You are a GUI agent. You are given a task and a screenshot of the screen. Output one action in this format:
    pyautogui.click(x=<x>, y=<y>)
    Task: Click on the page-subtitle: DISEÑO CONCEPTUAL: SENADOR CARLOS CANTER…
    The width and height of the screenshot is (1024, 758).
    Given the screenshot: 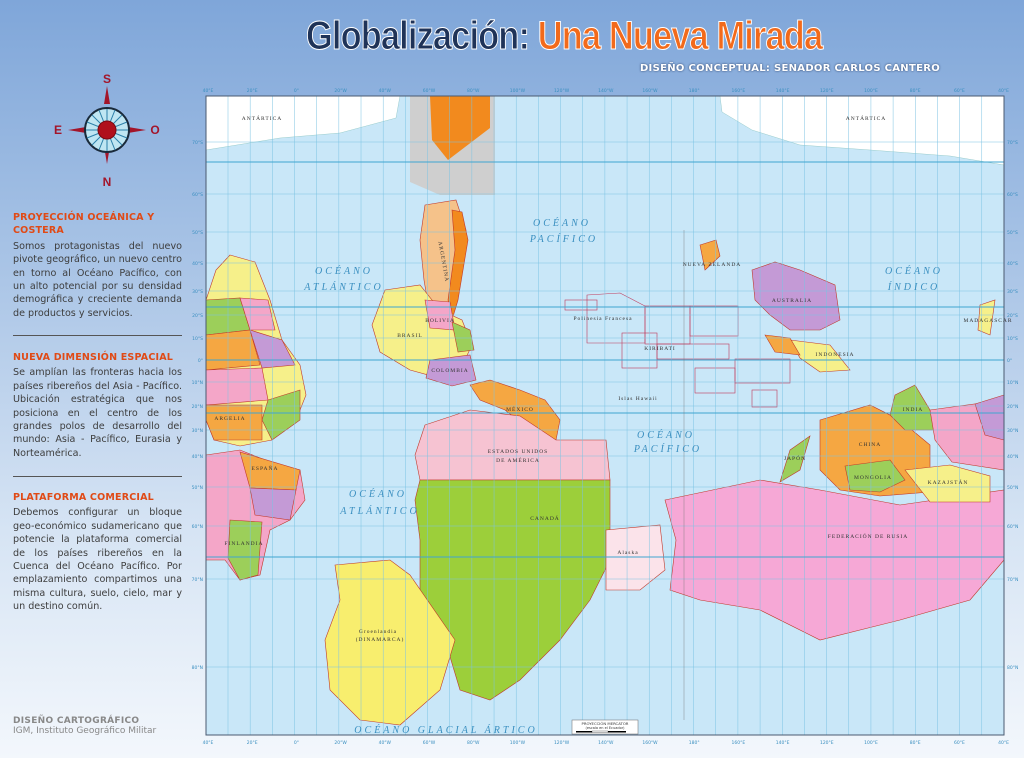 What is the action you would take?
    pyautogui.click(x=789, y=68)
    